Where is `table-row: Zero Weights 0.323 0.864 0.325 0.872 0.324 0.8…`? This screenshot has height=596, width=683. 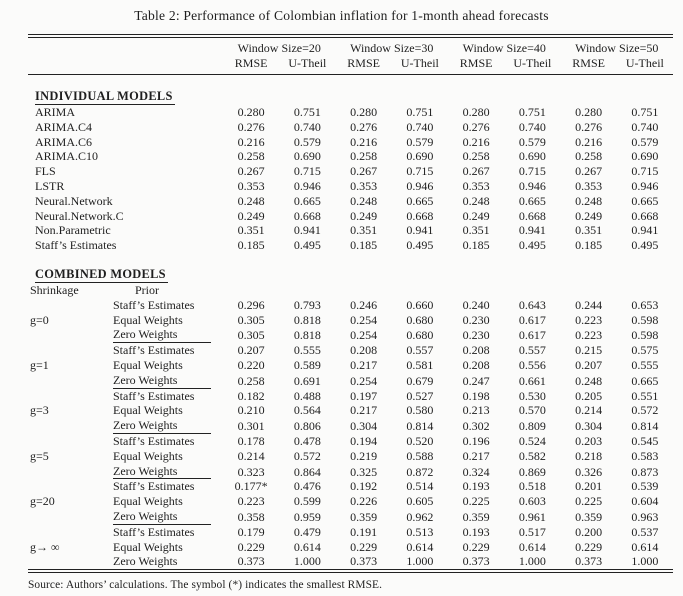 table-row: Zero Weights 0.323 0.864 0.325 0.872 0.324 0.8… is located at coordinates (350, 472).